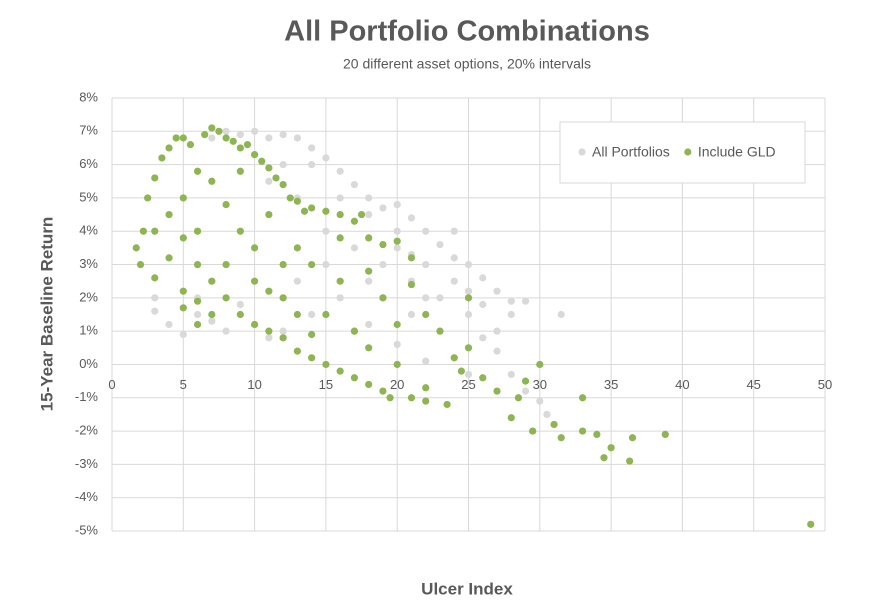  Describe the element at coordinates (88, 96) in the screenshot. I see `y-tick-label: 8%` at that location.